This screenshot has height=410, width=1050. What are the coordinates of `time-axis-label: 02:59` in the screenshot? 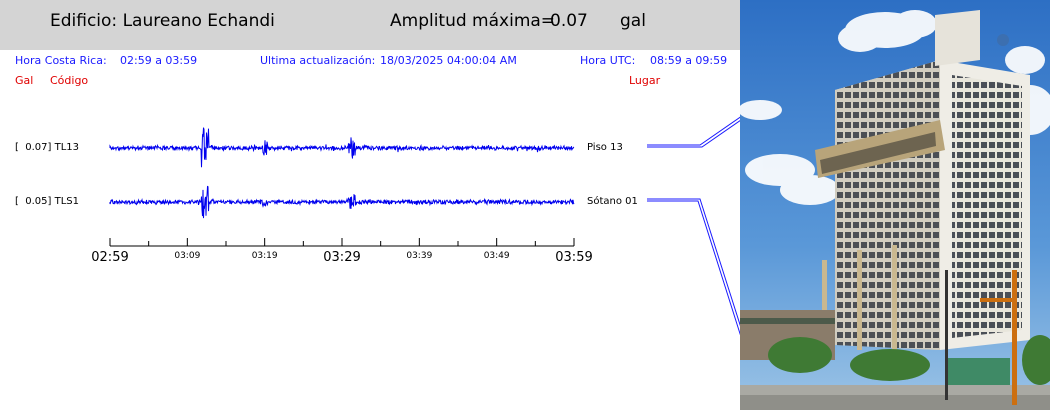 It's located at (109, 257).